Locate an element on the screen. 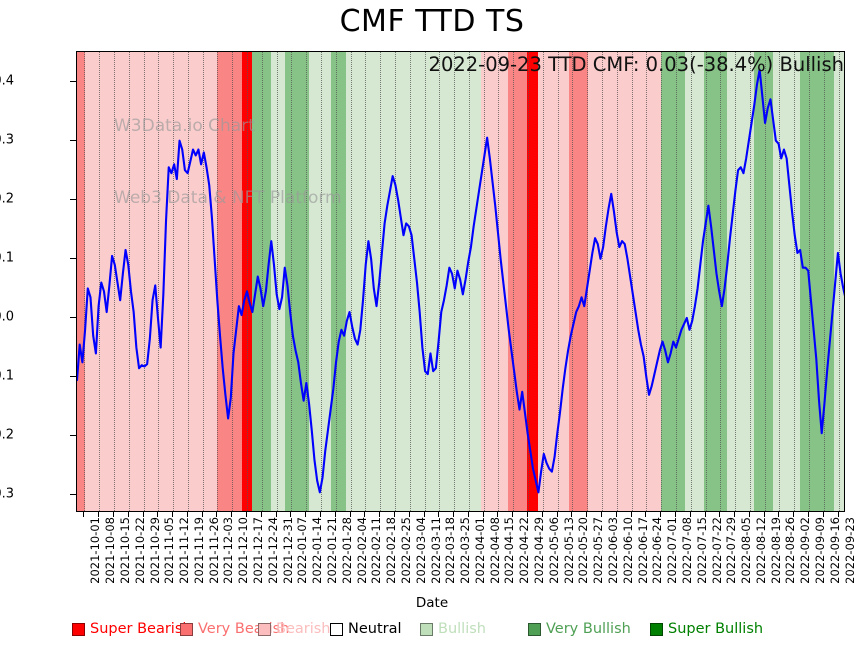 Image resolution: width=864 pixels, height=646 pixels. y-tick-label: −0.2 is located at coordinates (7, 435).